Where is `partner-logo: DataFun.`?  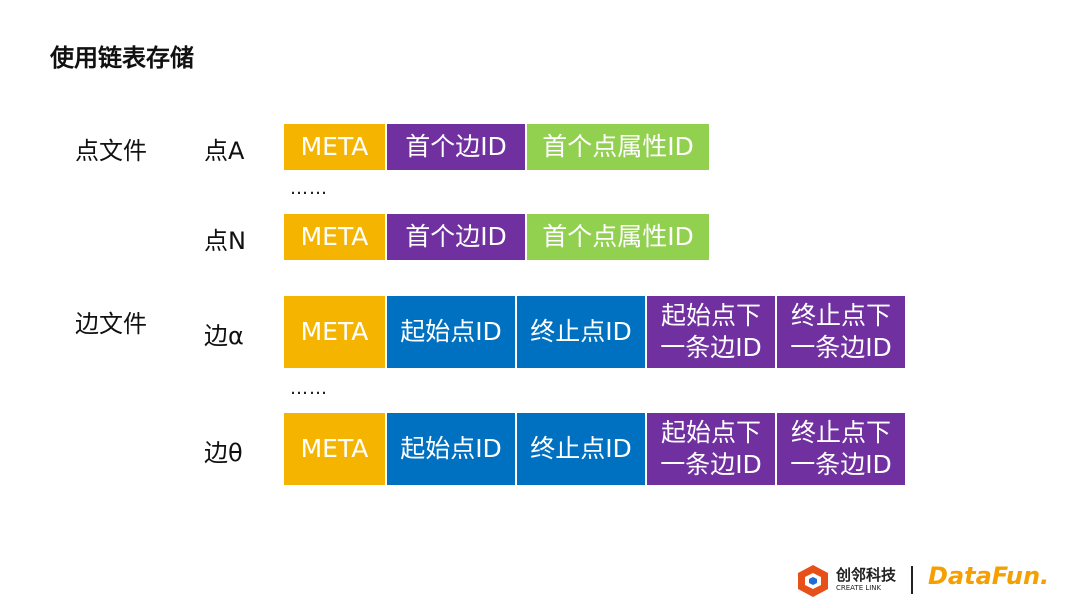 partner-logo: DataFun. is located at coordinates (989, 576).